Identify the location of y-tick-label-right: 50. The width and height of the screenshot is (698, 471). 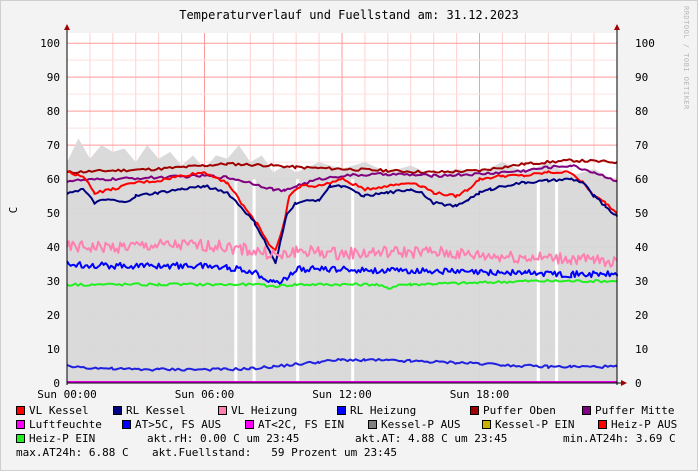
(641, 213).